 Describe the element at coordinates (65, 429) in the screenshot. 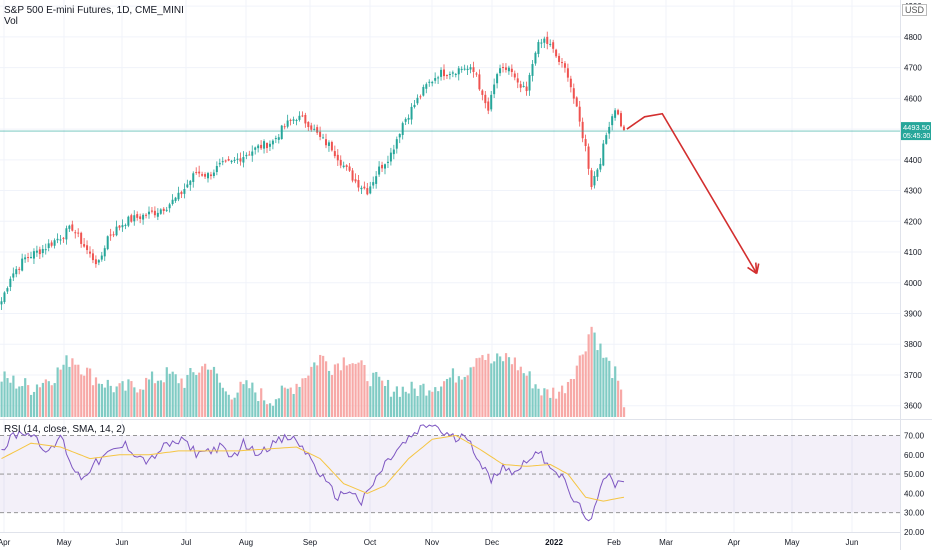

I see `rsi-legend: RSI (14, close, SMA, 14, 2)` at that location.